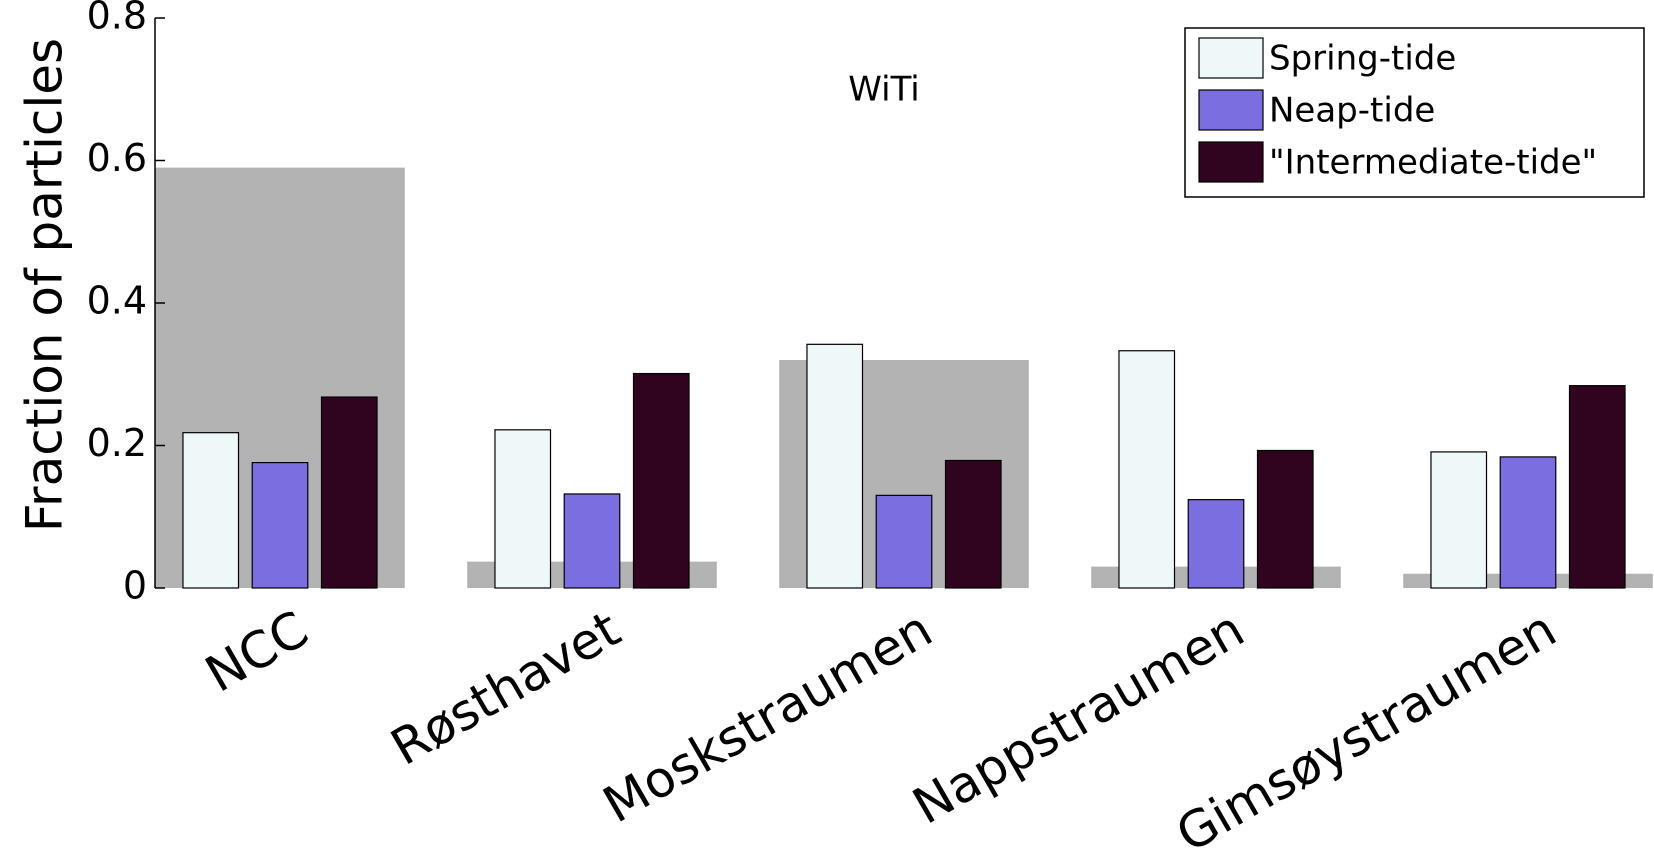 The image size is (1654, 860). What do you see at coordinates (117, 158) in the screenshot?
I see `y-tick-label: 0.6` at bounding box center [117, 158].